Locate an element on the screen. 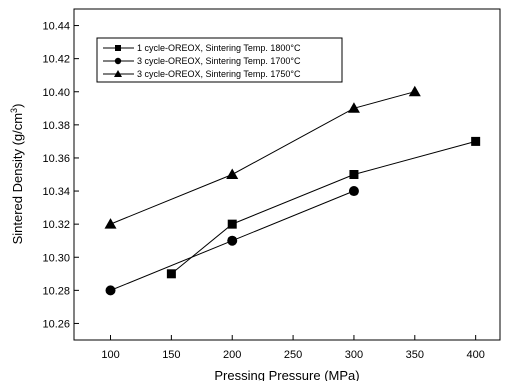  legend-box is located at coordinates (219, 60).